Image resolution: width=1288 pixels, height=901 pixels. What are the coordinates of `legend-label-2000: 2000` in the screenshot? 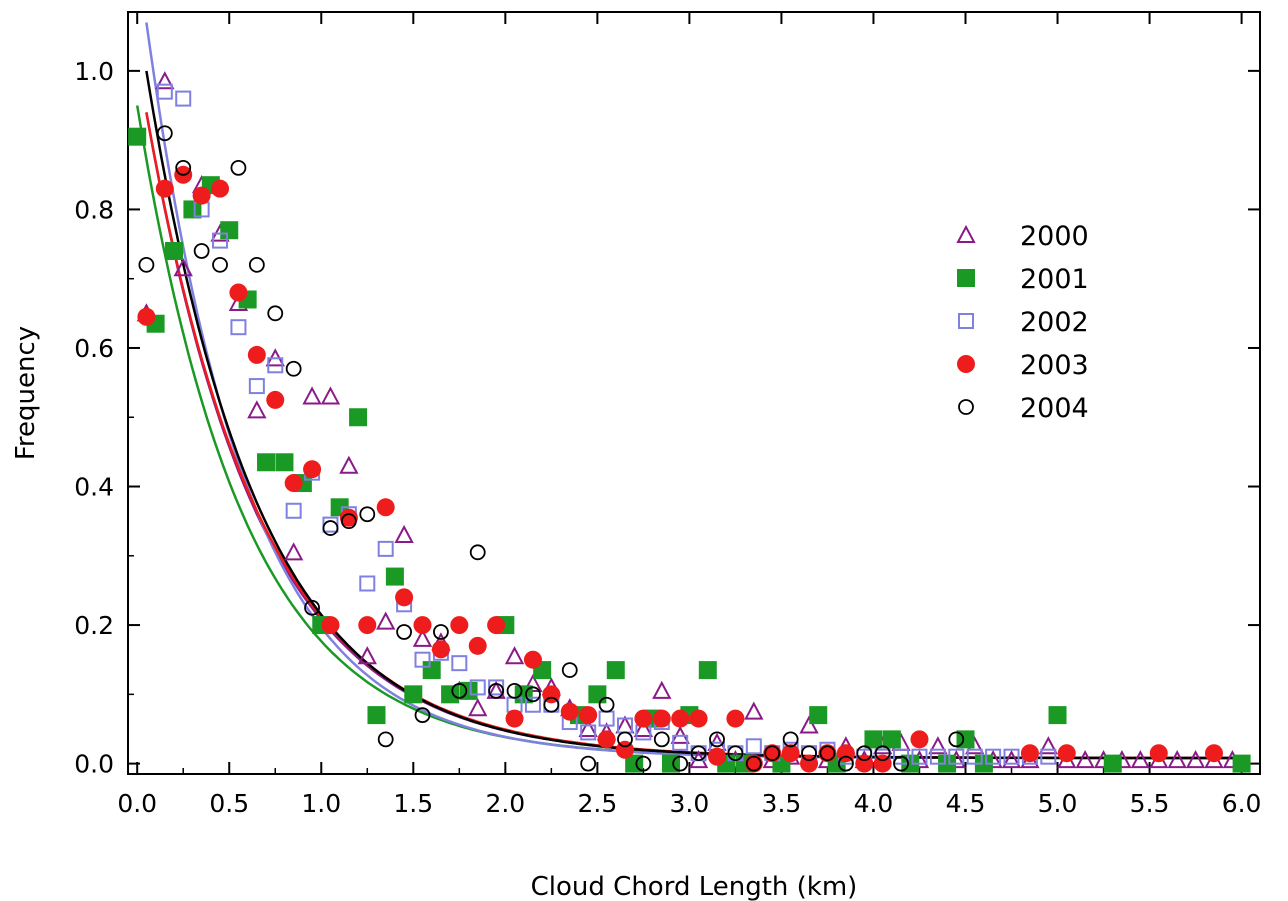 It's located at (1054, 236).